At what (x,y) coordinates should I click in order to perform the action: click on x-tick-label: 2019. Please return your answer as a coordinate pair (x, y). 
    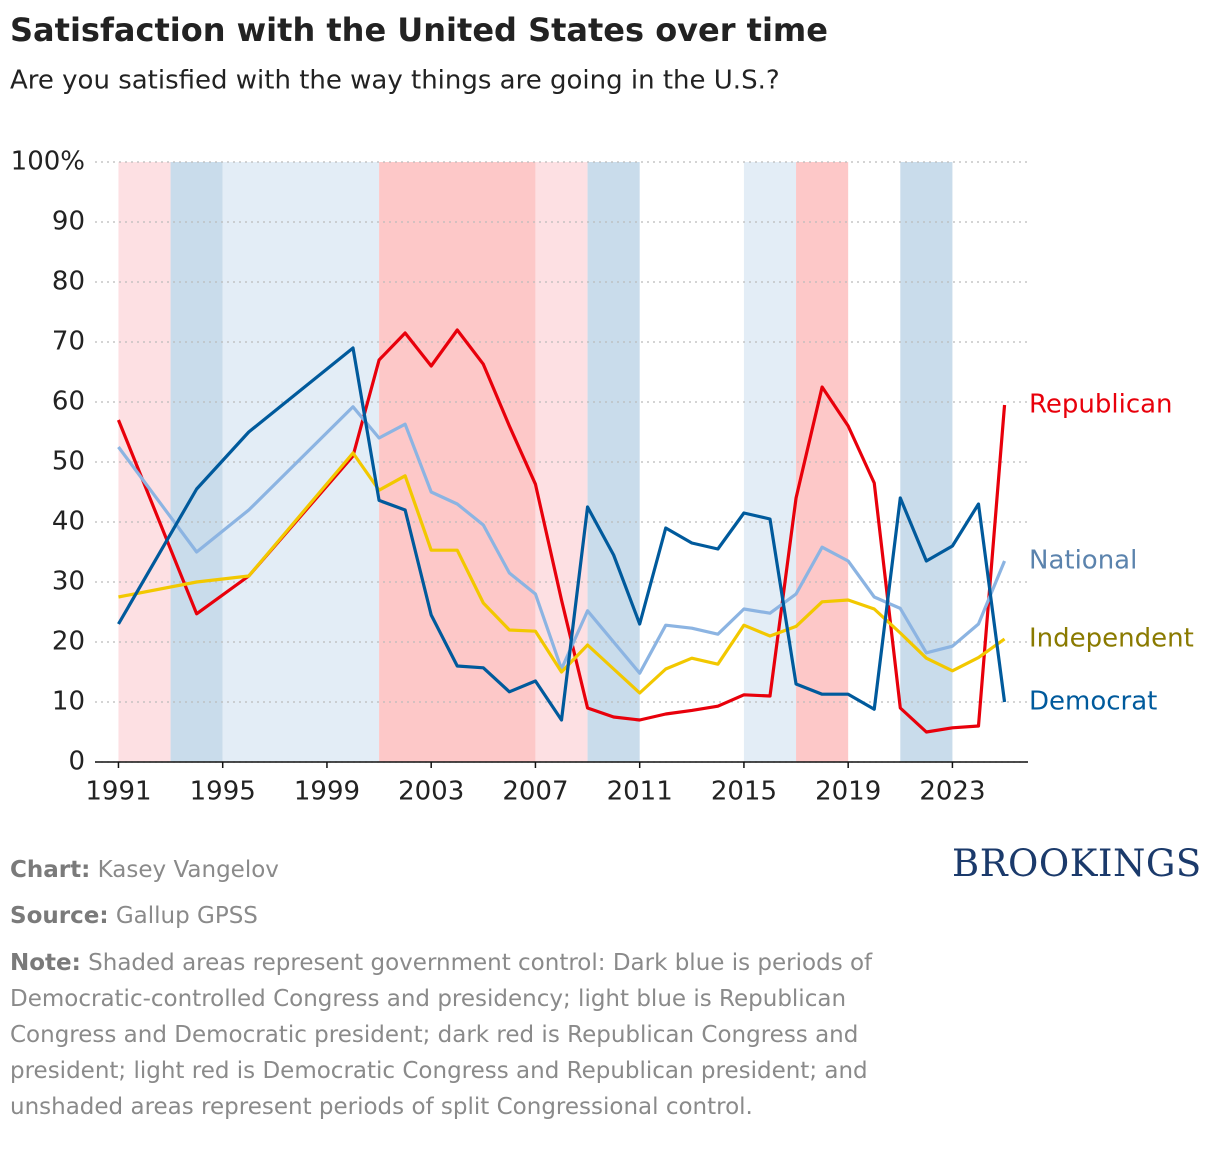
    Looking at the image, I should click on (848, 792).